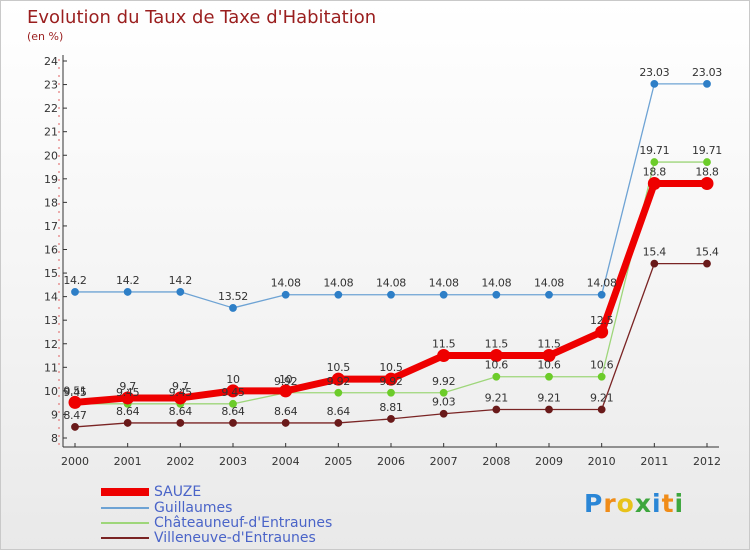  I want to click on x-tick-label: 2006, so click(391, 461).